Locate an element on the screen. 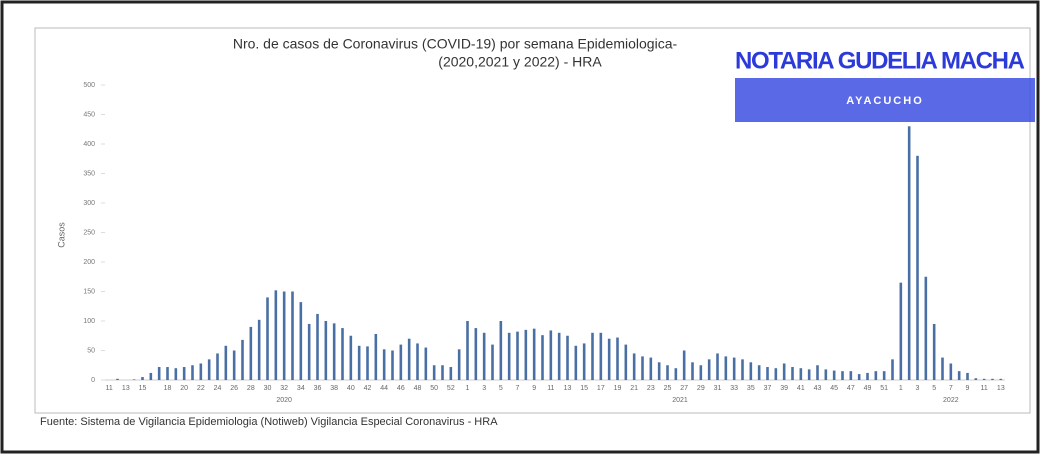 The image size is (1040, 454). x-tick-label: 52 is located at coordinates (451, 388).